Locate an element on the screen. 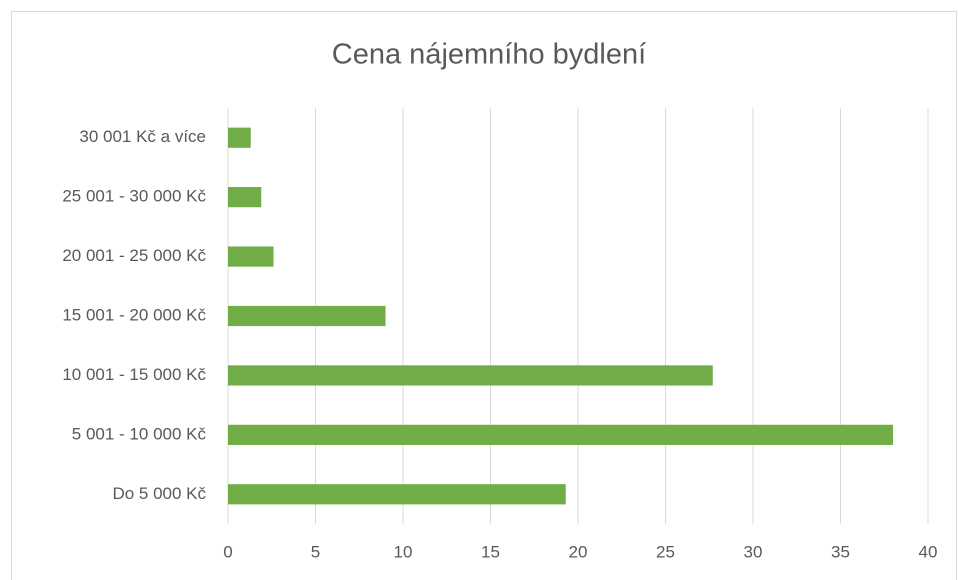  y-tick-label: 25 001 - 30 000 Kč is located at coordinates (134, 196).